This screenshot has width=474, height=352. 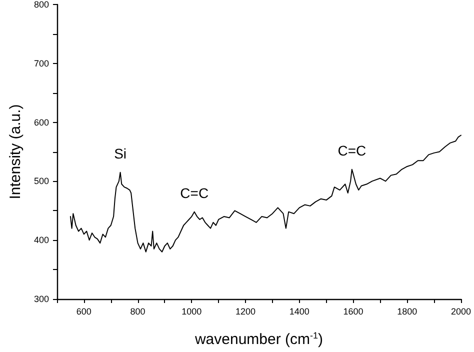 What do you see at coordinates (15, 152) in the screenshot?
I see `y-axis-title: Intensity (a.u.)` at bounding box center [15, 152].